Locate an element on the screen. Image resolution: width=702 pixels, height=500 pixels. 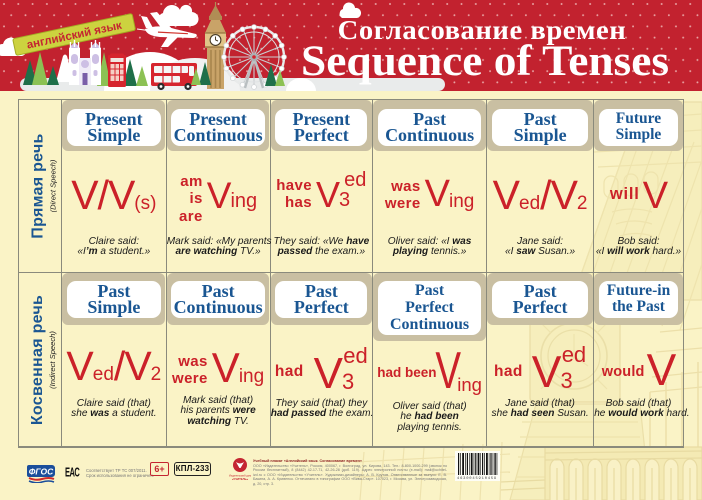
svg-text: Издательский дом is located at coordinates (240, 476).